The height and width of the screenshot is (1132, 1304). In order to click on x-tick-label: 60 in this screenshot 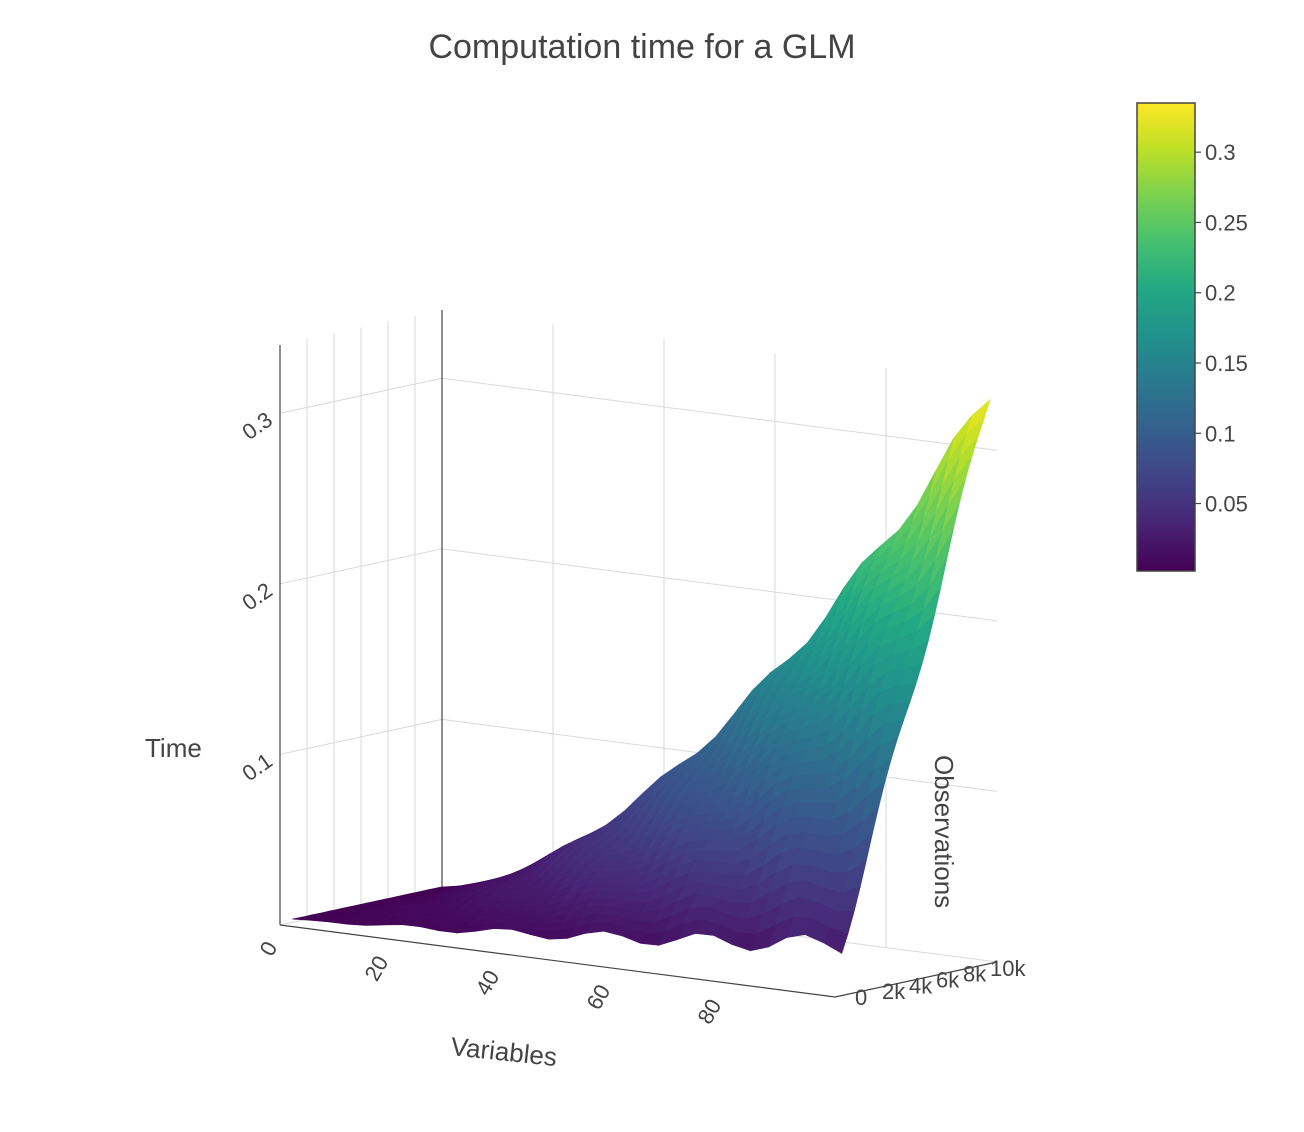, I will do `click(598, 997)`.